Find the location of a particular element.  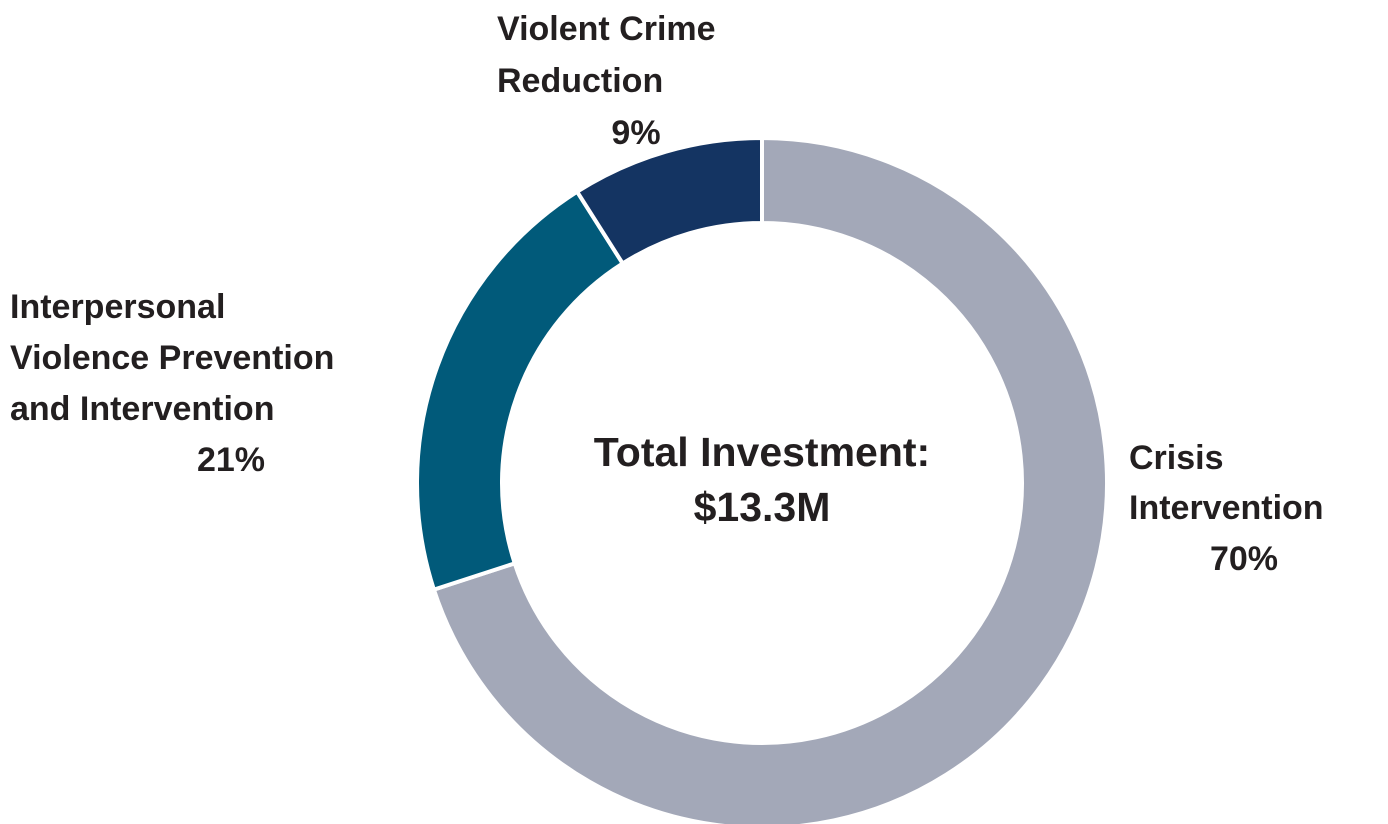

center-label-line-1: Total Investment: is located at coordinates (762, 452).